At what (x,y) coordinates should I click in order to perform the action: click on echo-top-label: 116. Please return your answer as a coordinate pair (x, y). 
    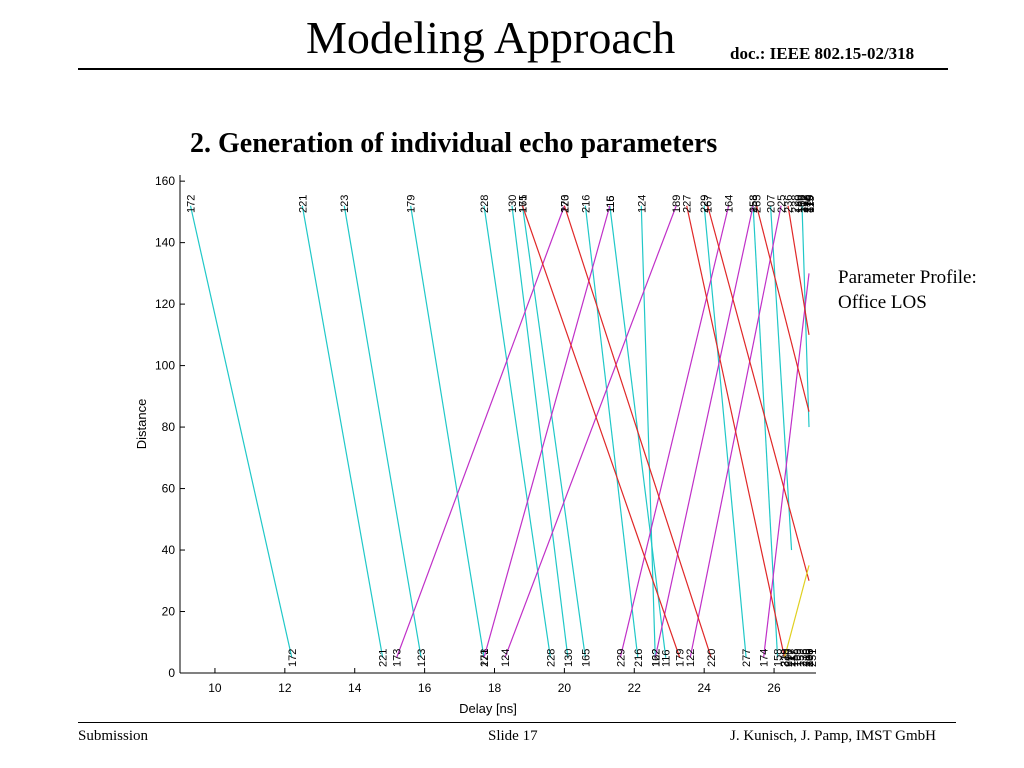
    Looking at the image, I should click on (611, 204).